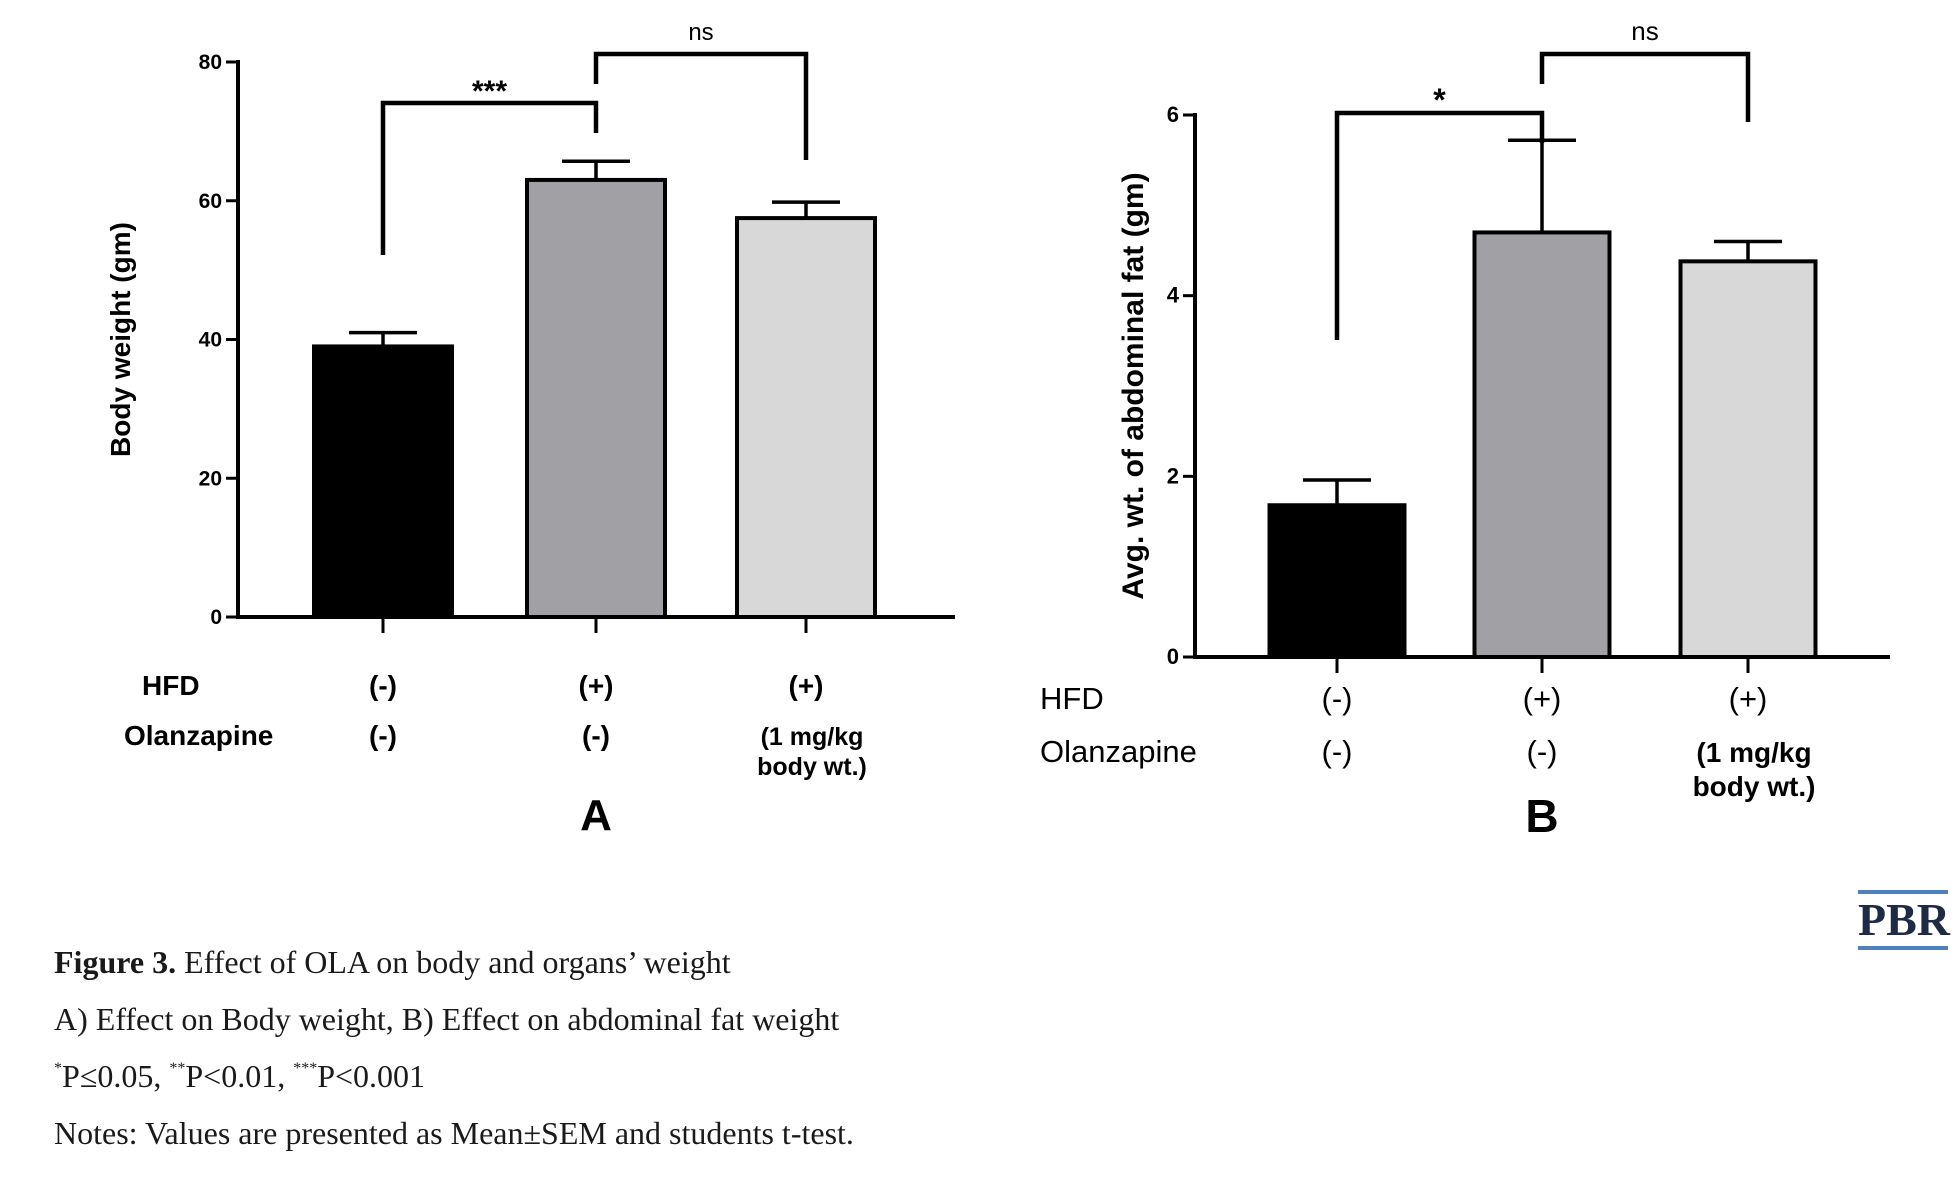  What do you see at coordinates (120, 339) in the screenshot?
I see `y-axis-label: Body weight (gm)` at bounding box center [120, 339].